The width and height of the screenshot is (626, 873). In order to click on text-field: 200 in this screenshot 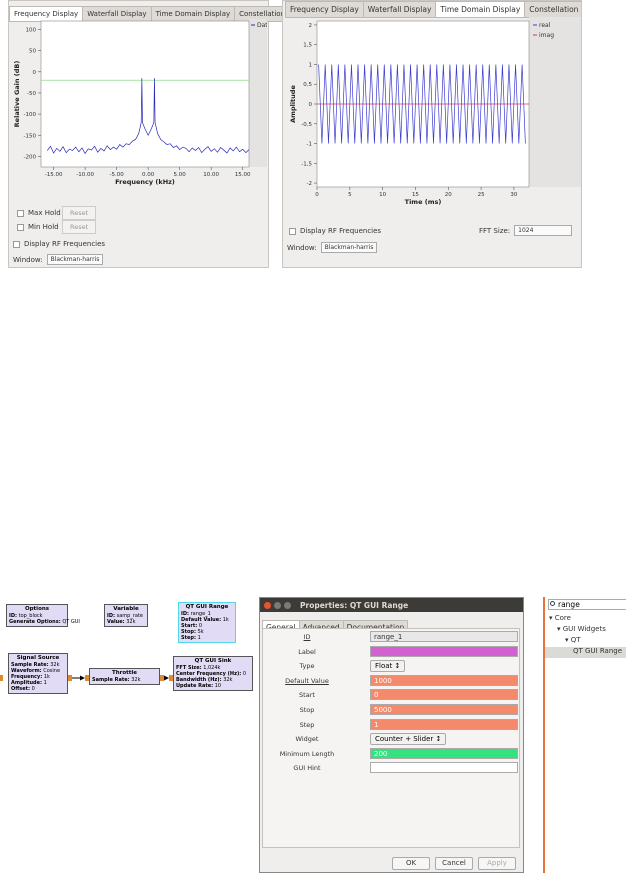, I will do `click(444, 753)`.